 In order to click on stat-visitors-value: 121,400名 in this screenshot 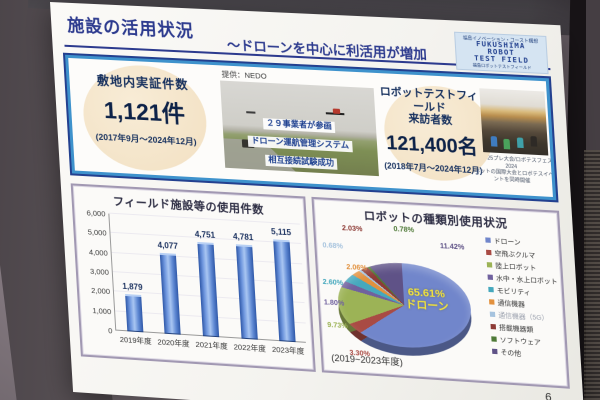, I will do `click(432, 145)`.